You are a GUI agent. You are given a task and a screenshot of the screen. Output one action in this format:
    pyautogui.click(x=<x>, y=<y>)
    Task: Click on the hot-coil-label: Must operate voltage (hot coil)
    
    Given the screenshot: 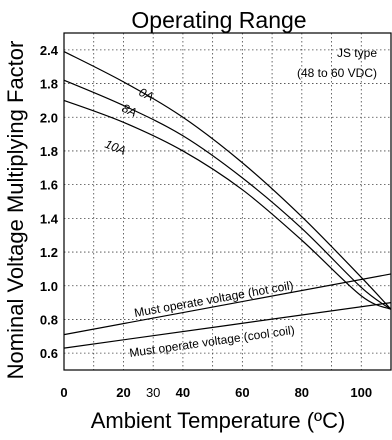 What is the action you would take?
    pyautogui.click(x=213, y=299)
    